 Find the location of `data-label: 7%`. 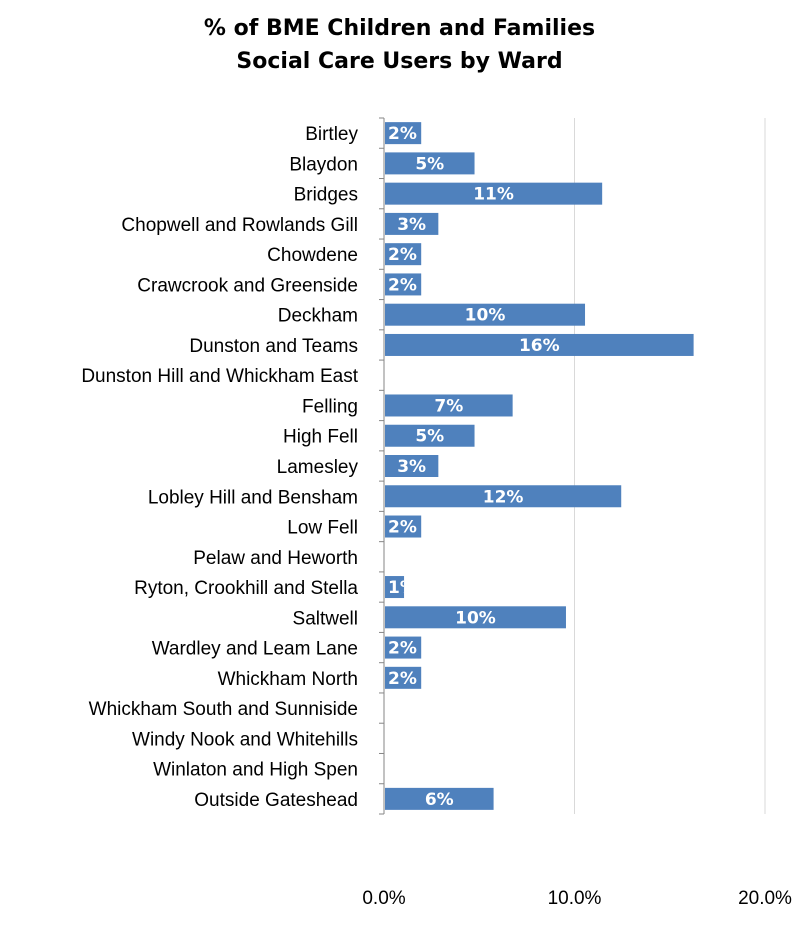

data-label: 7% is located at coordinates (448, 406).